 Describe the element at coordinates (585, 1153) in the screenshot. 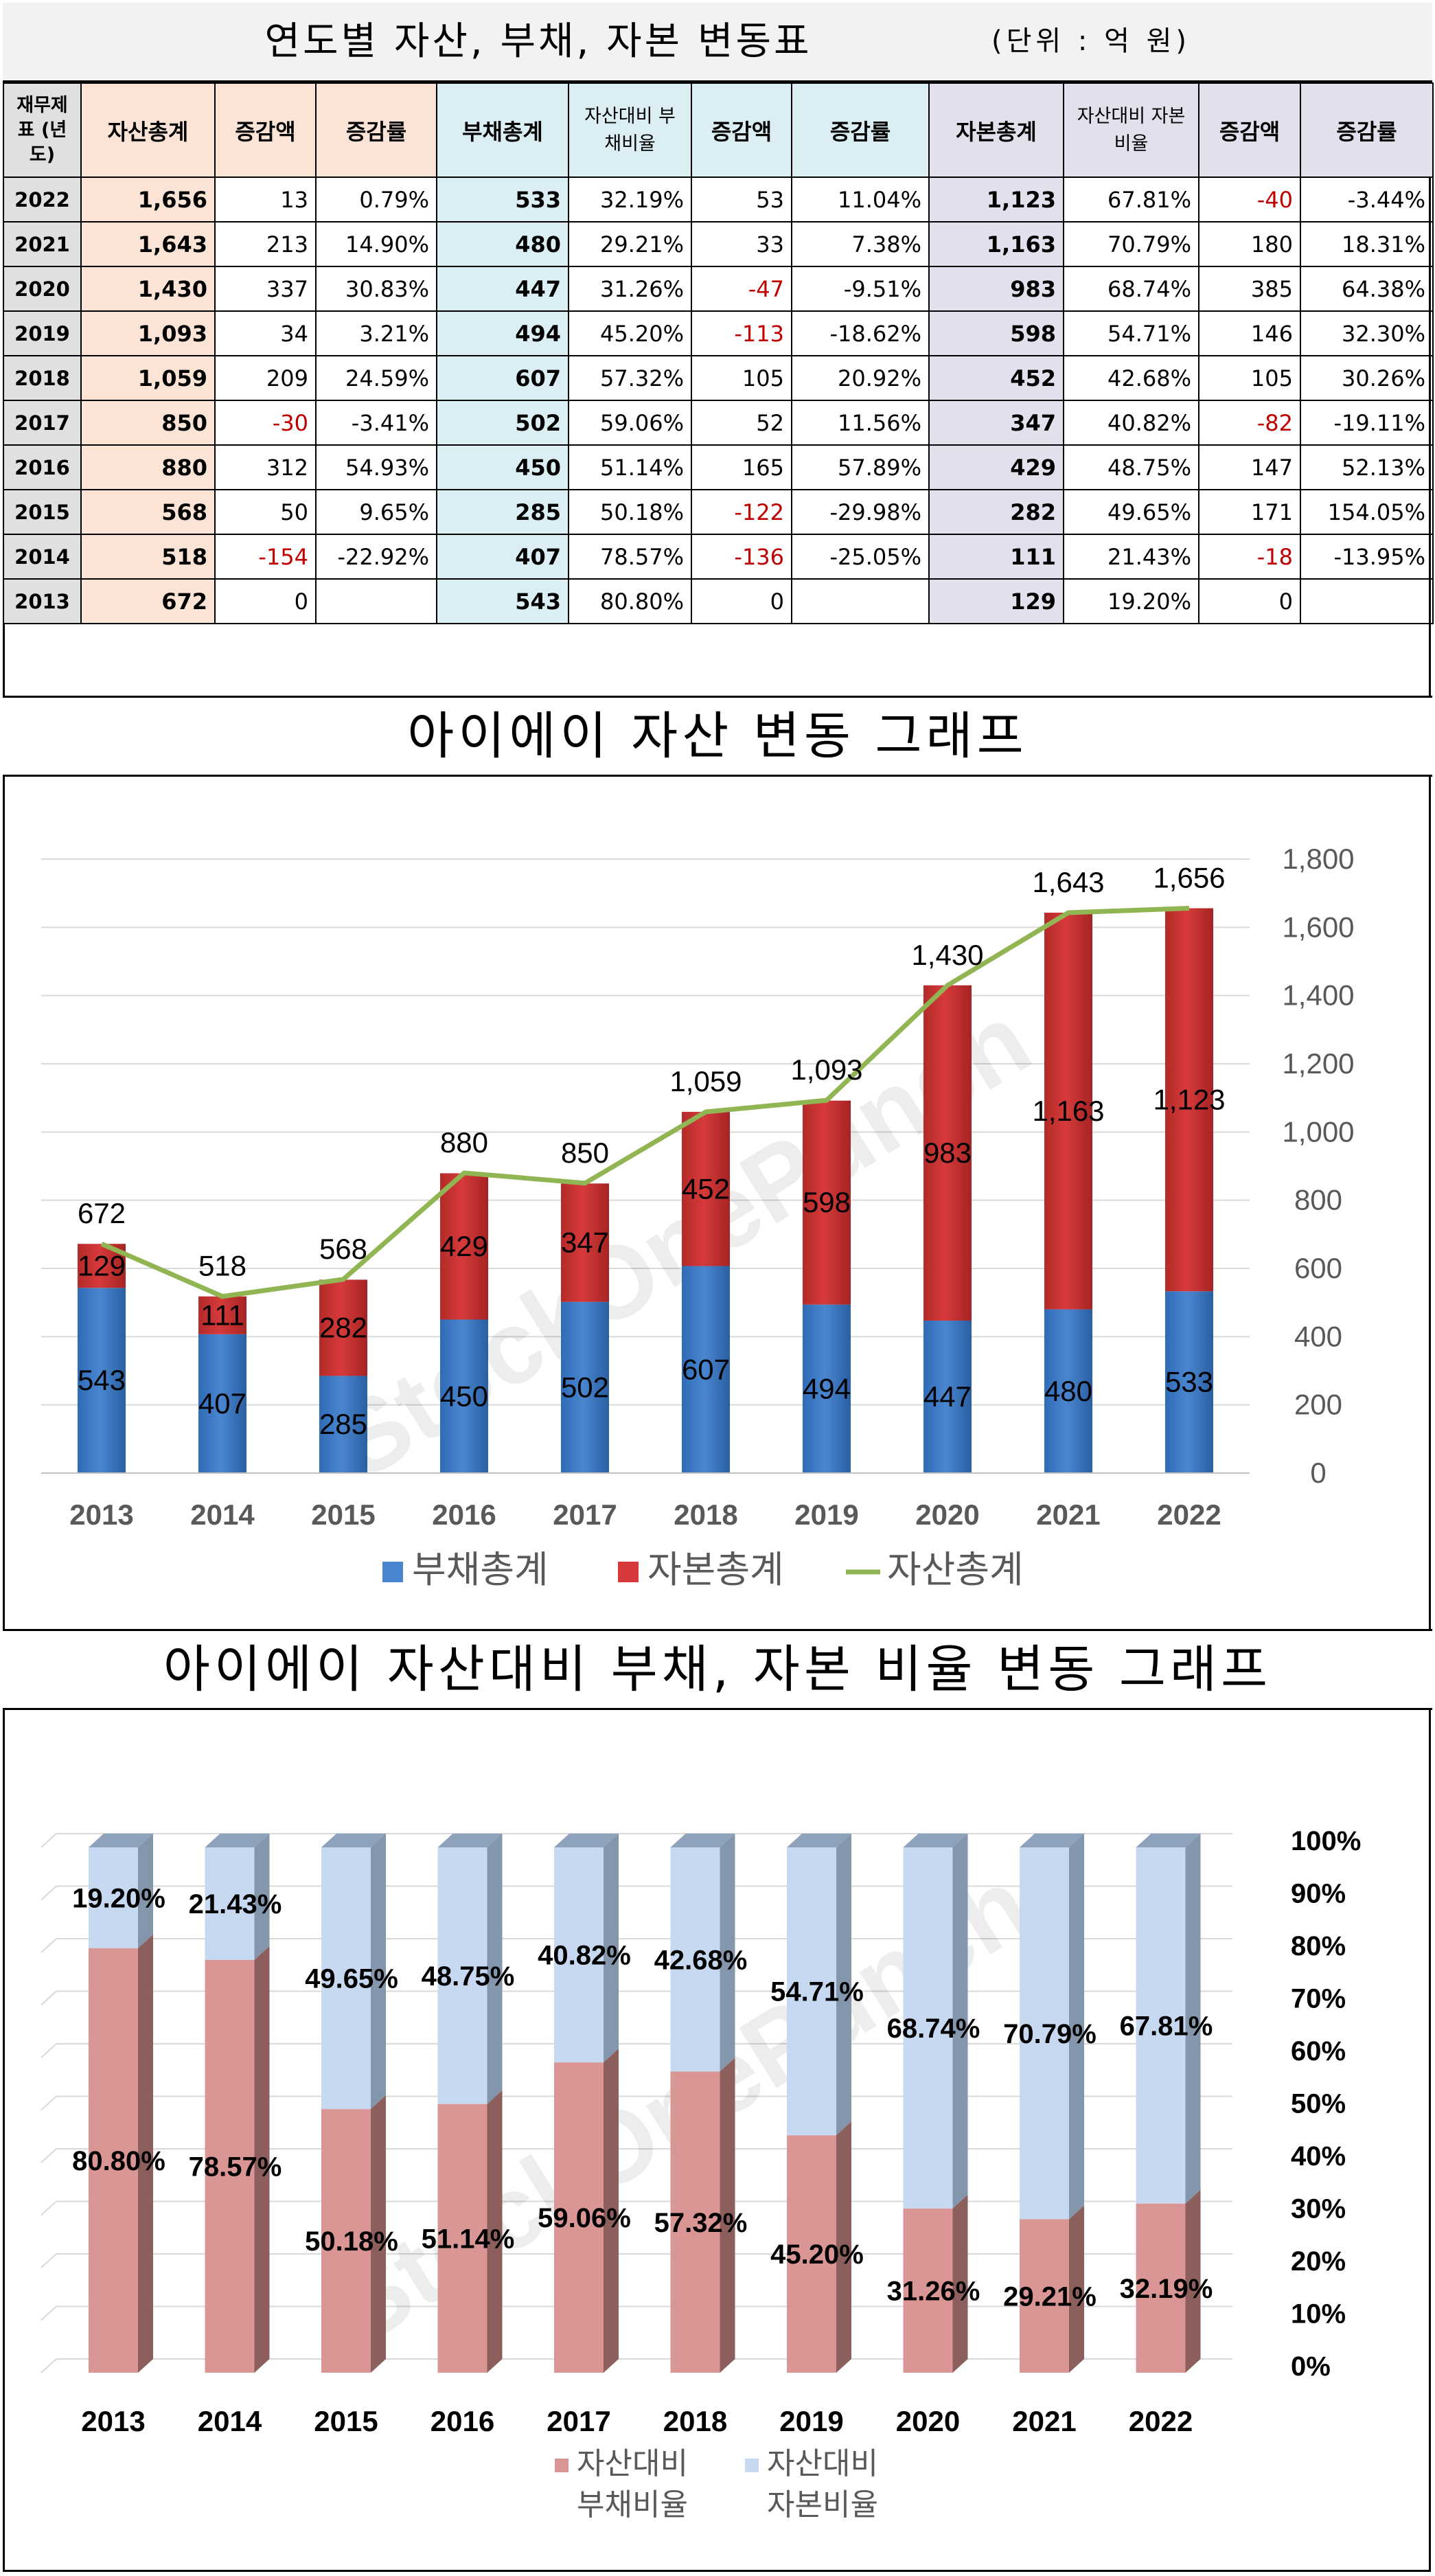

I see `asset-data-label: 850` at that location.